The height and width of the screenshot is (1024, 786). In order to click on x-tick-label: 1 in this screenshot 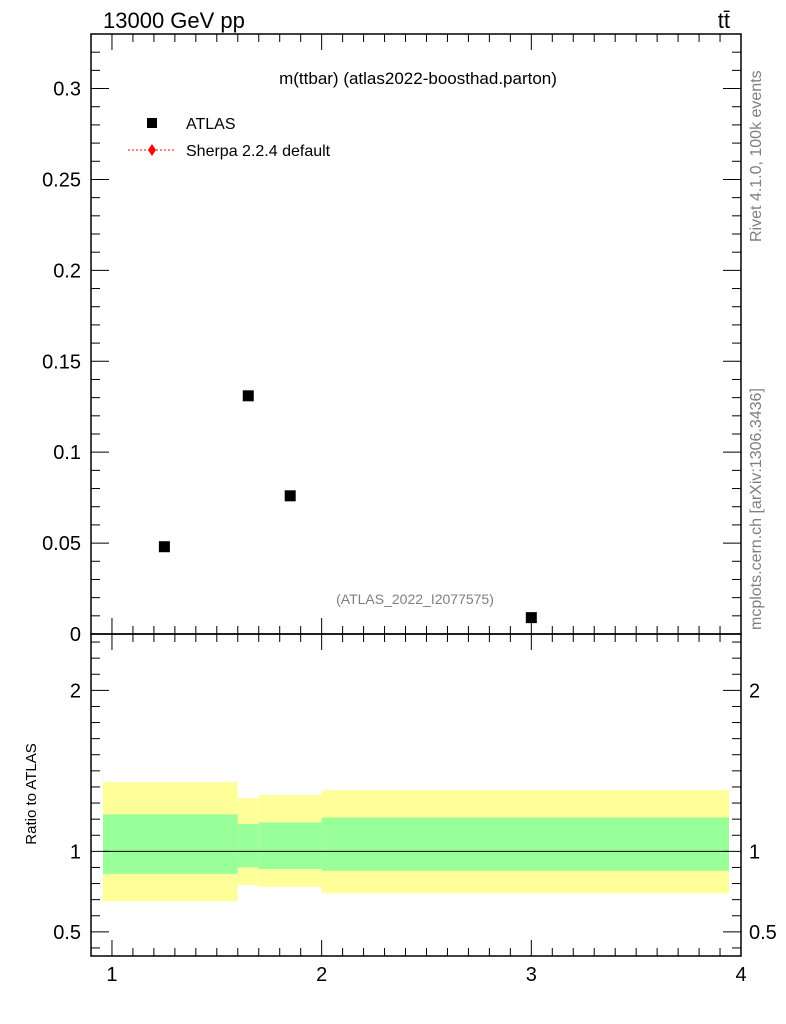, I will do `click(111, 975)`.